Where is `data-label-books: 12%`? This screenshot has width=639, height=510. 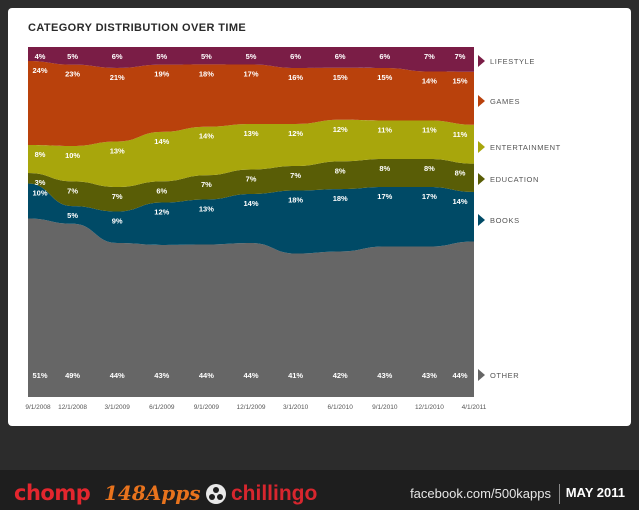
data-label-books: 12% is located at coordinates (161, 212).